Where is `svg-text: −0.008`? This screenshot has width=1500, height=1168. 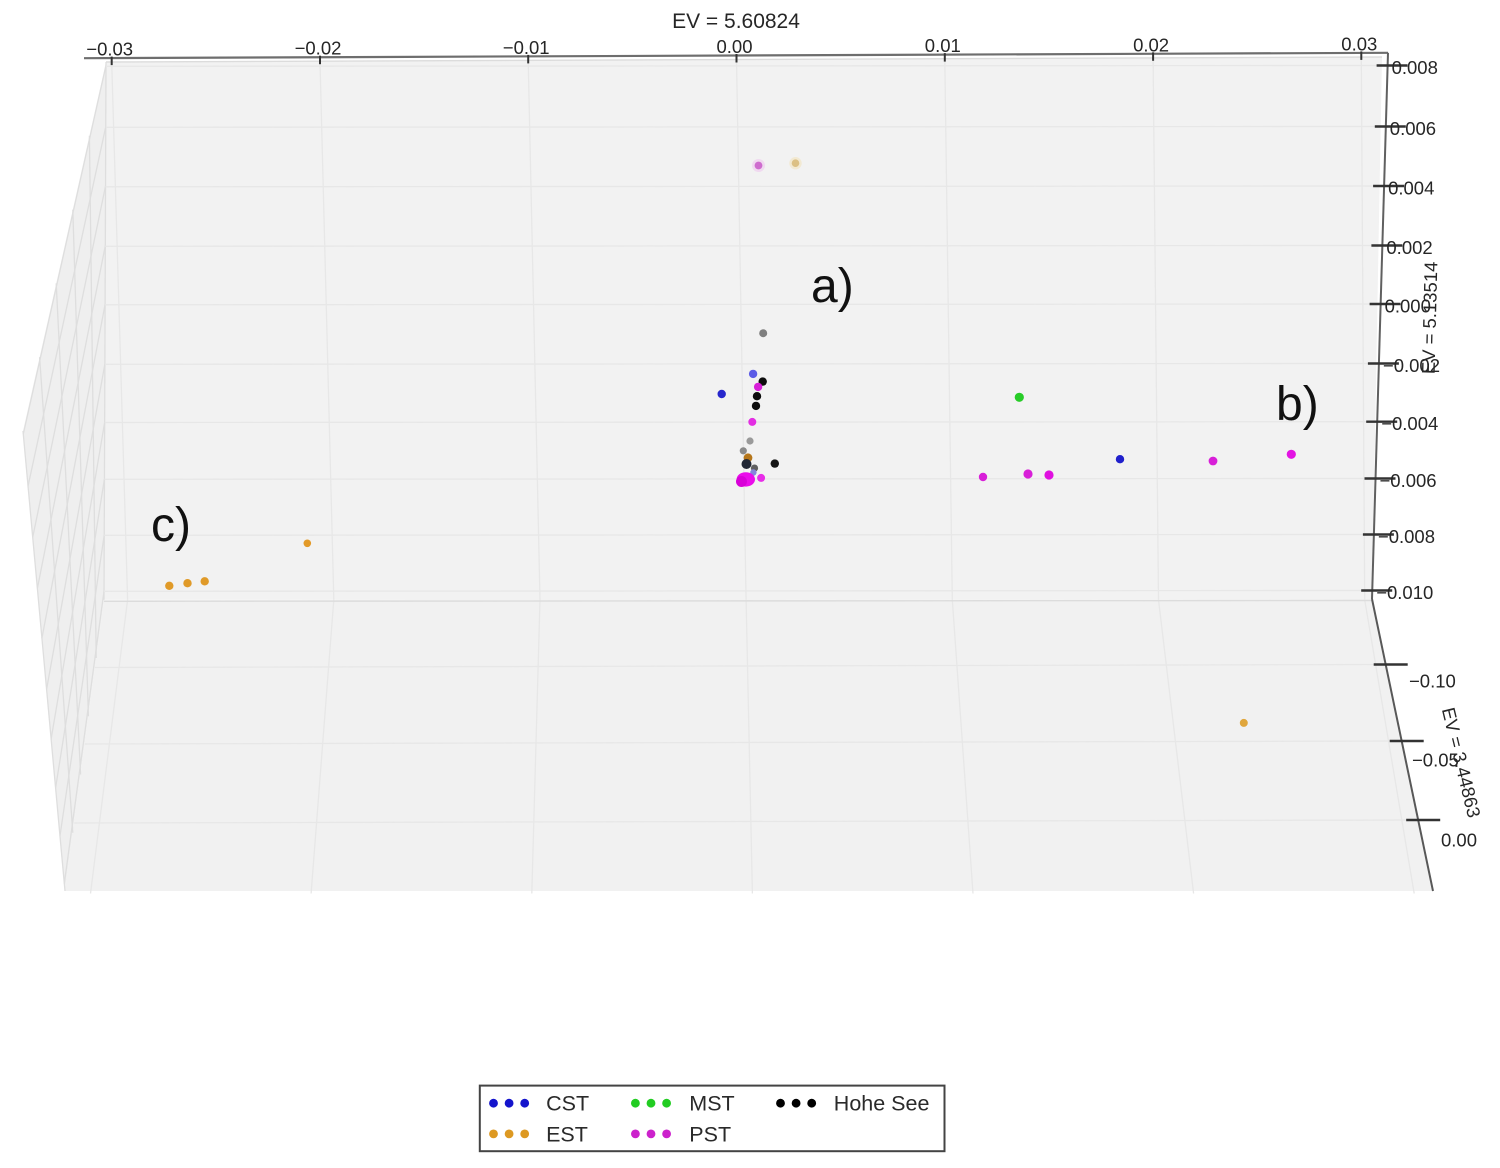 svg-text: −0.008 is located at coordinates (1406, 536).